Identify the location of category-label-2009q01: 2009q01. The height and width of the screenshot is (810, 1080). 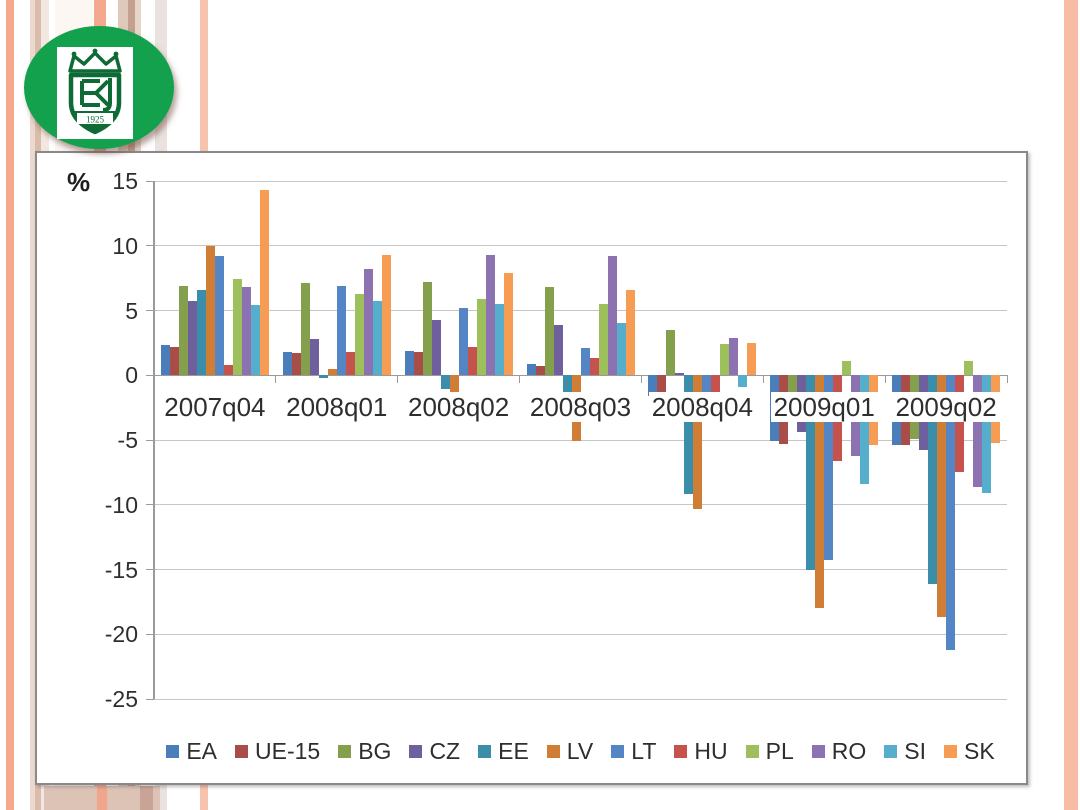
(824, 407).